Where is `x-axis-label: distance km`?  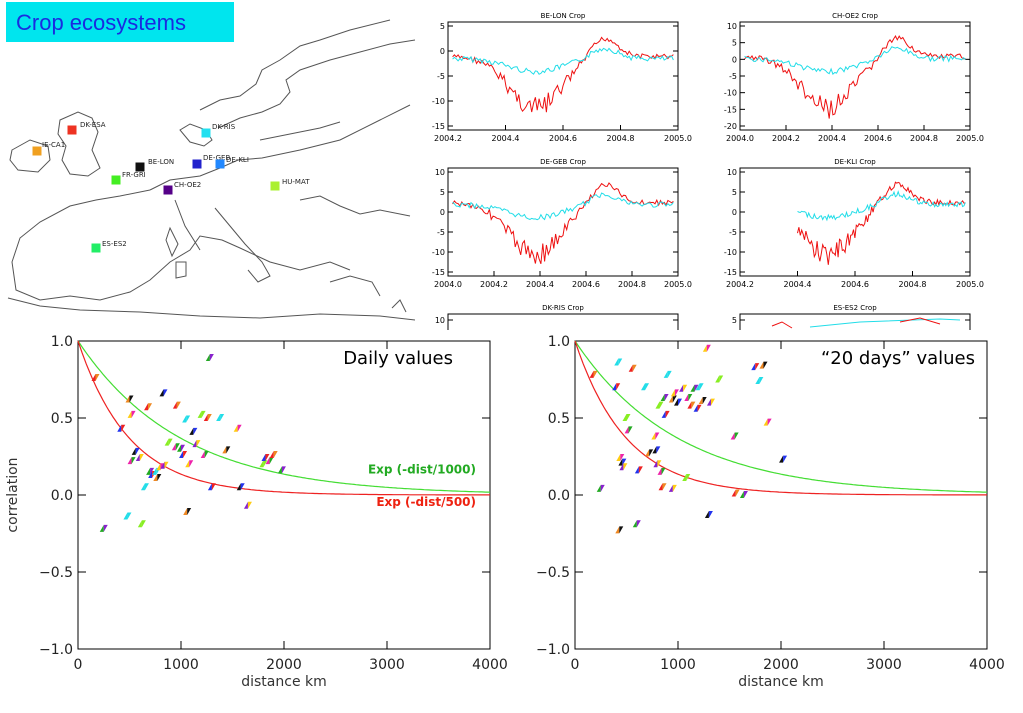
x-axis-label: distance km is located at coordinates (284, 682).